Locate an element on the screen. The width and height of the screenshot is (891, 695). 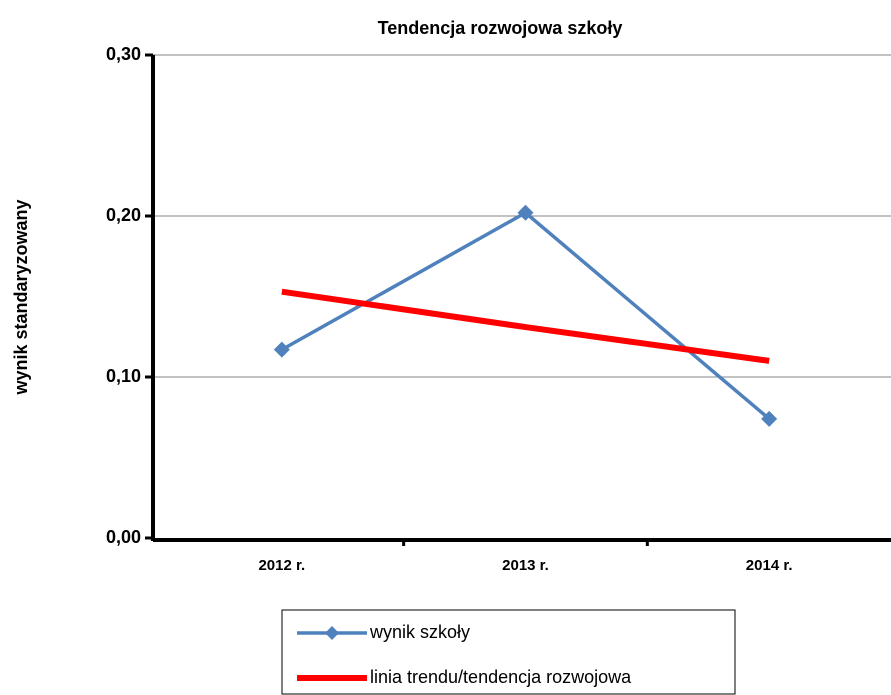
legend-label: linia trendu/tendencja rozwojowa is located at coordinates (501, 677).